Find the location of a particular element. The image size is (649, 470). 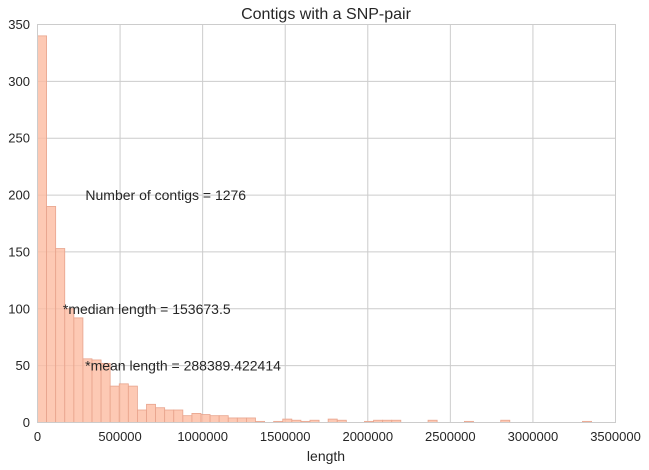

y-tick-label: 250 is located at coordinates (19, 138).